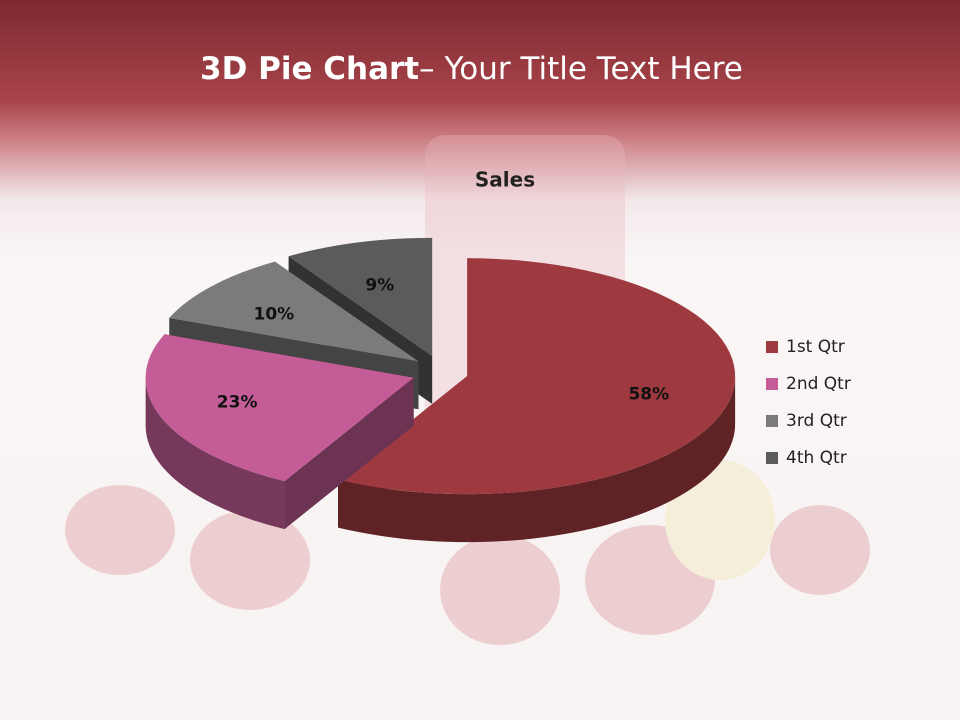 This screenshot has width=960, height=720. I want to click on legend-label: 4th Qtr, so click(816, 458).